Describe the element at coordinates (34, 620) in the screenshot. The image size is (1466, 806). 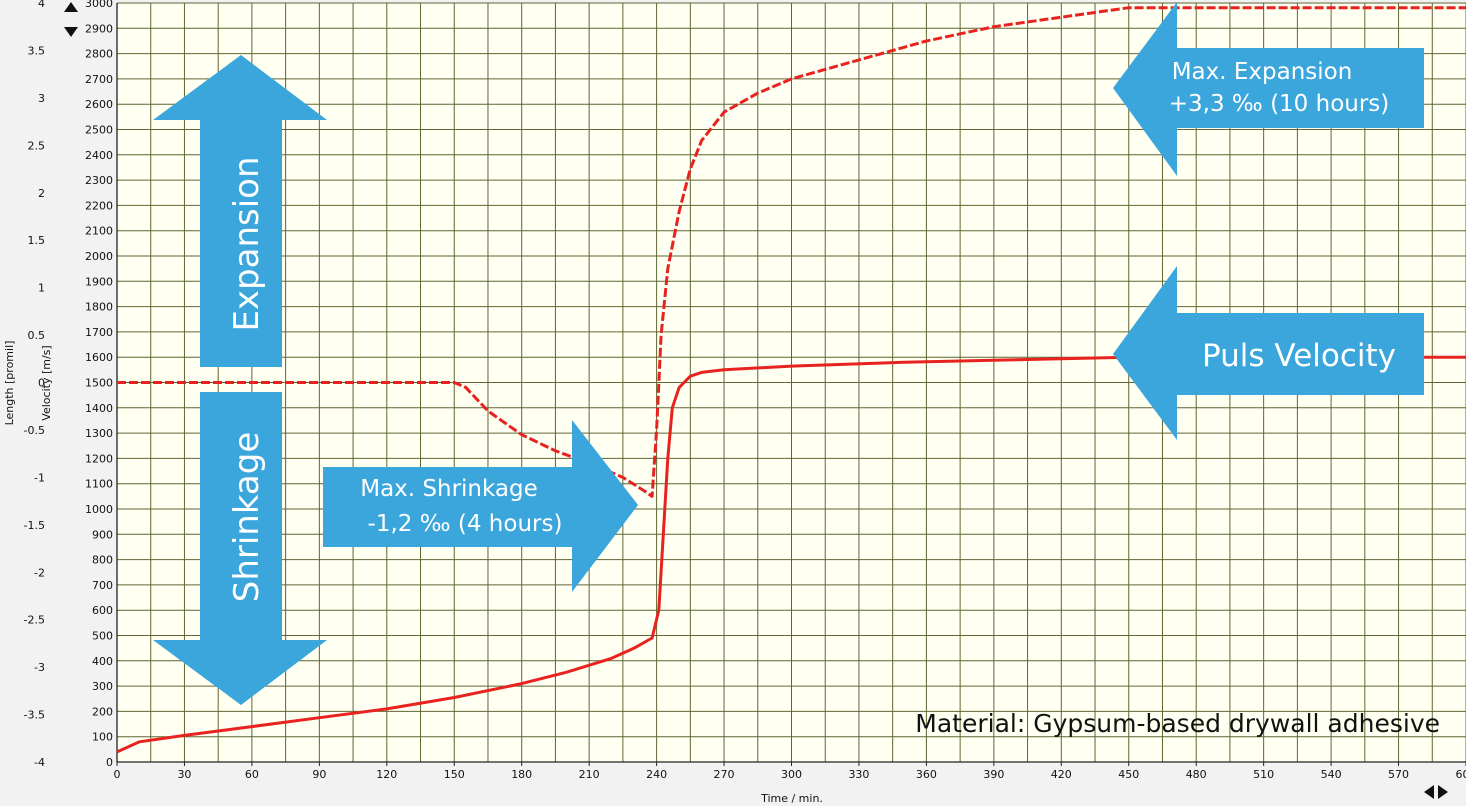
I see `length-tick-label: -2.5` at that location.